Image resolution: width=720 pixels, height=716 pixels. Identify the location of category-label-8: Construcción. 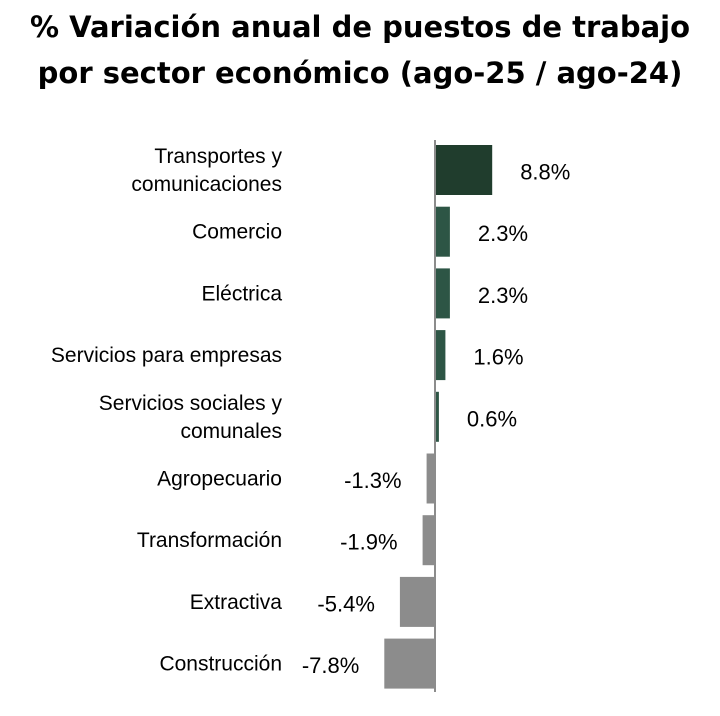
(220, 663).